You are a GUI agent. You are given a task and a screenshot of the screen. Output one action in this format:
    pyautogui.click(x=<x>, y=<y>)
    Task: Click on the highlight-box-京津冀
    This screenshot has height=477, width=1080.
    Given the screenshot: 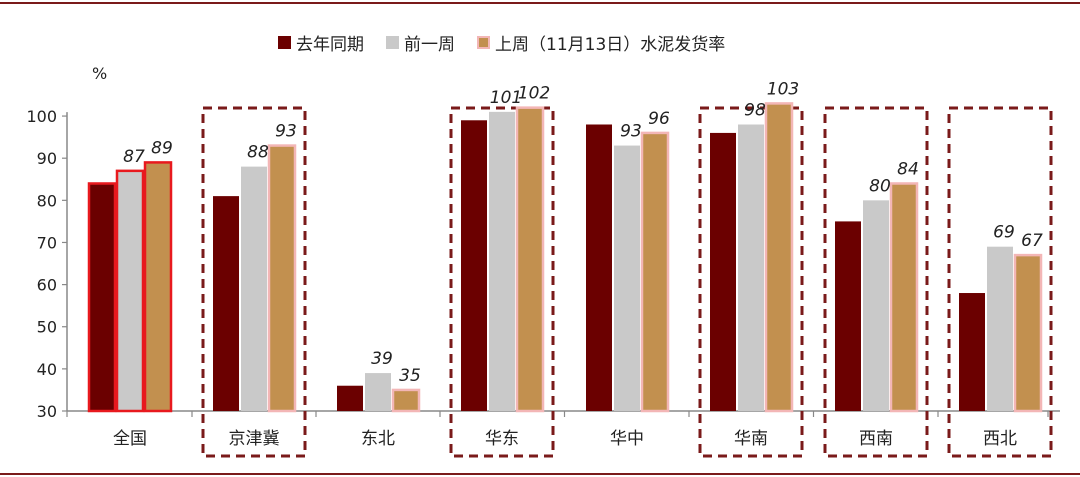 What is the action you would take?
    pyautogui.click(x=254, y=282)
    